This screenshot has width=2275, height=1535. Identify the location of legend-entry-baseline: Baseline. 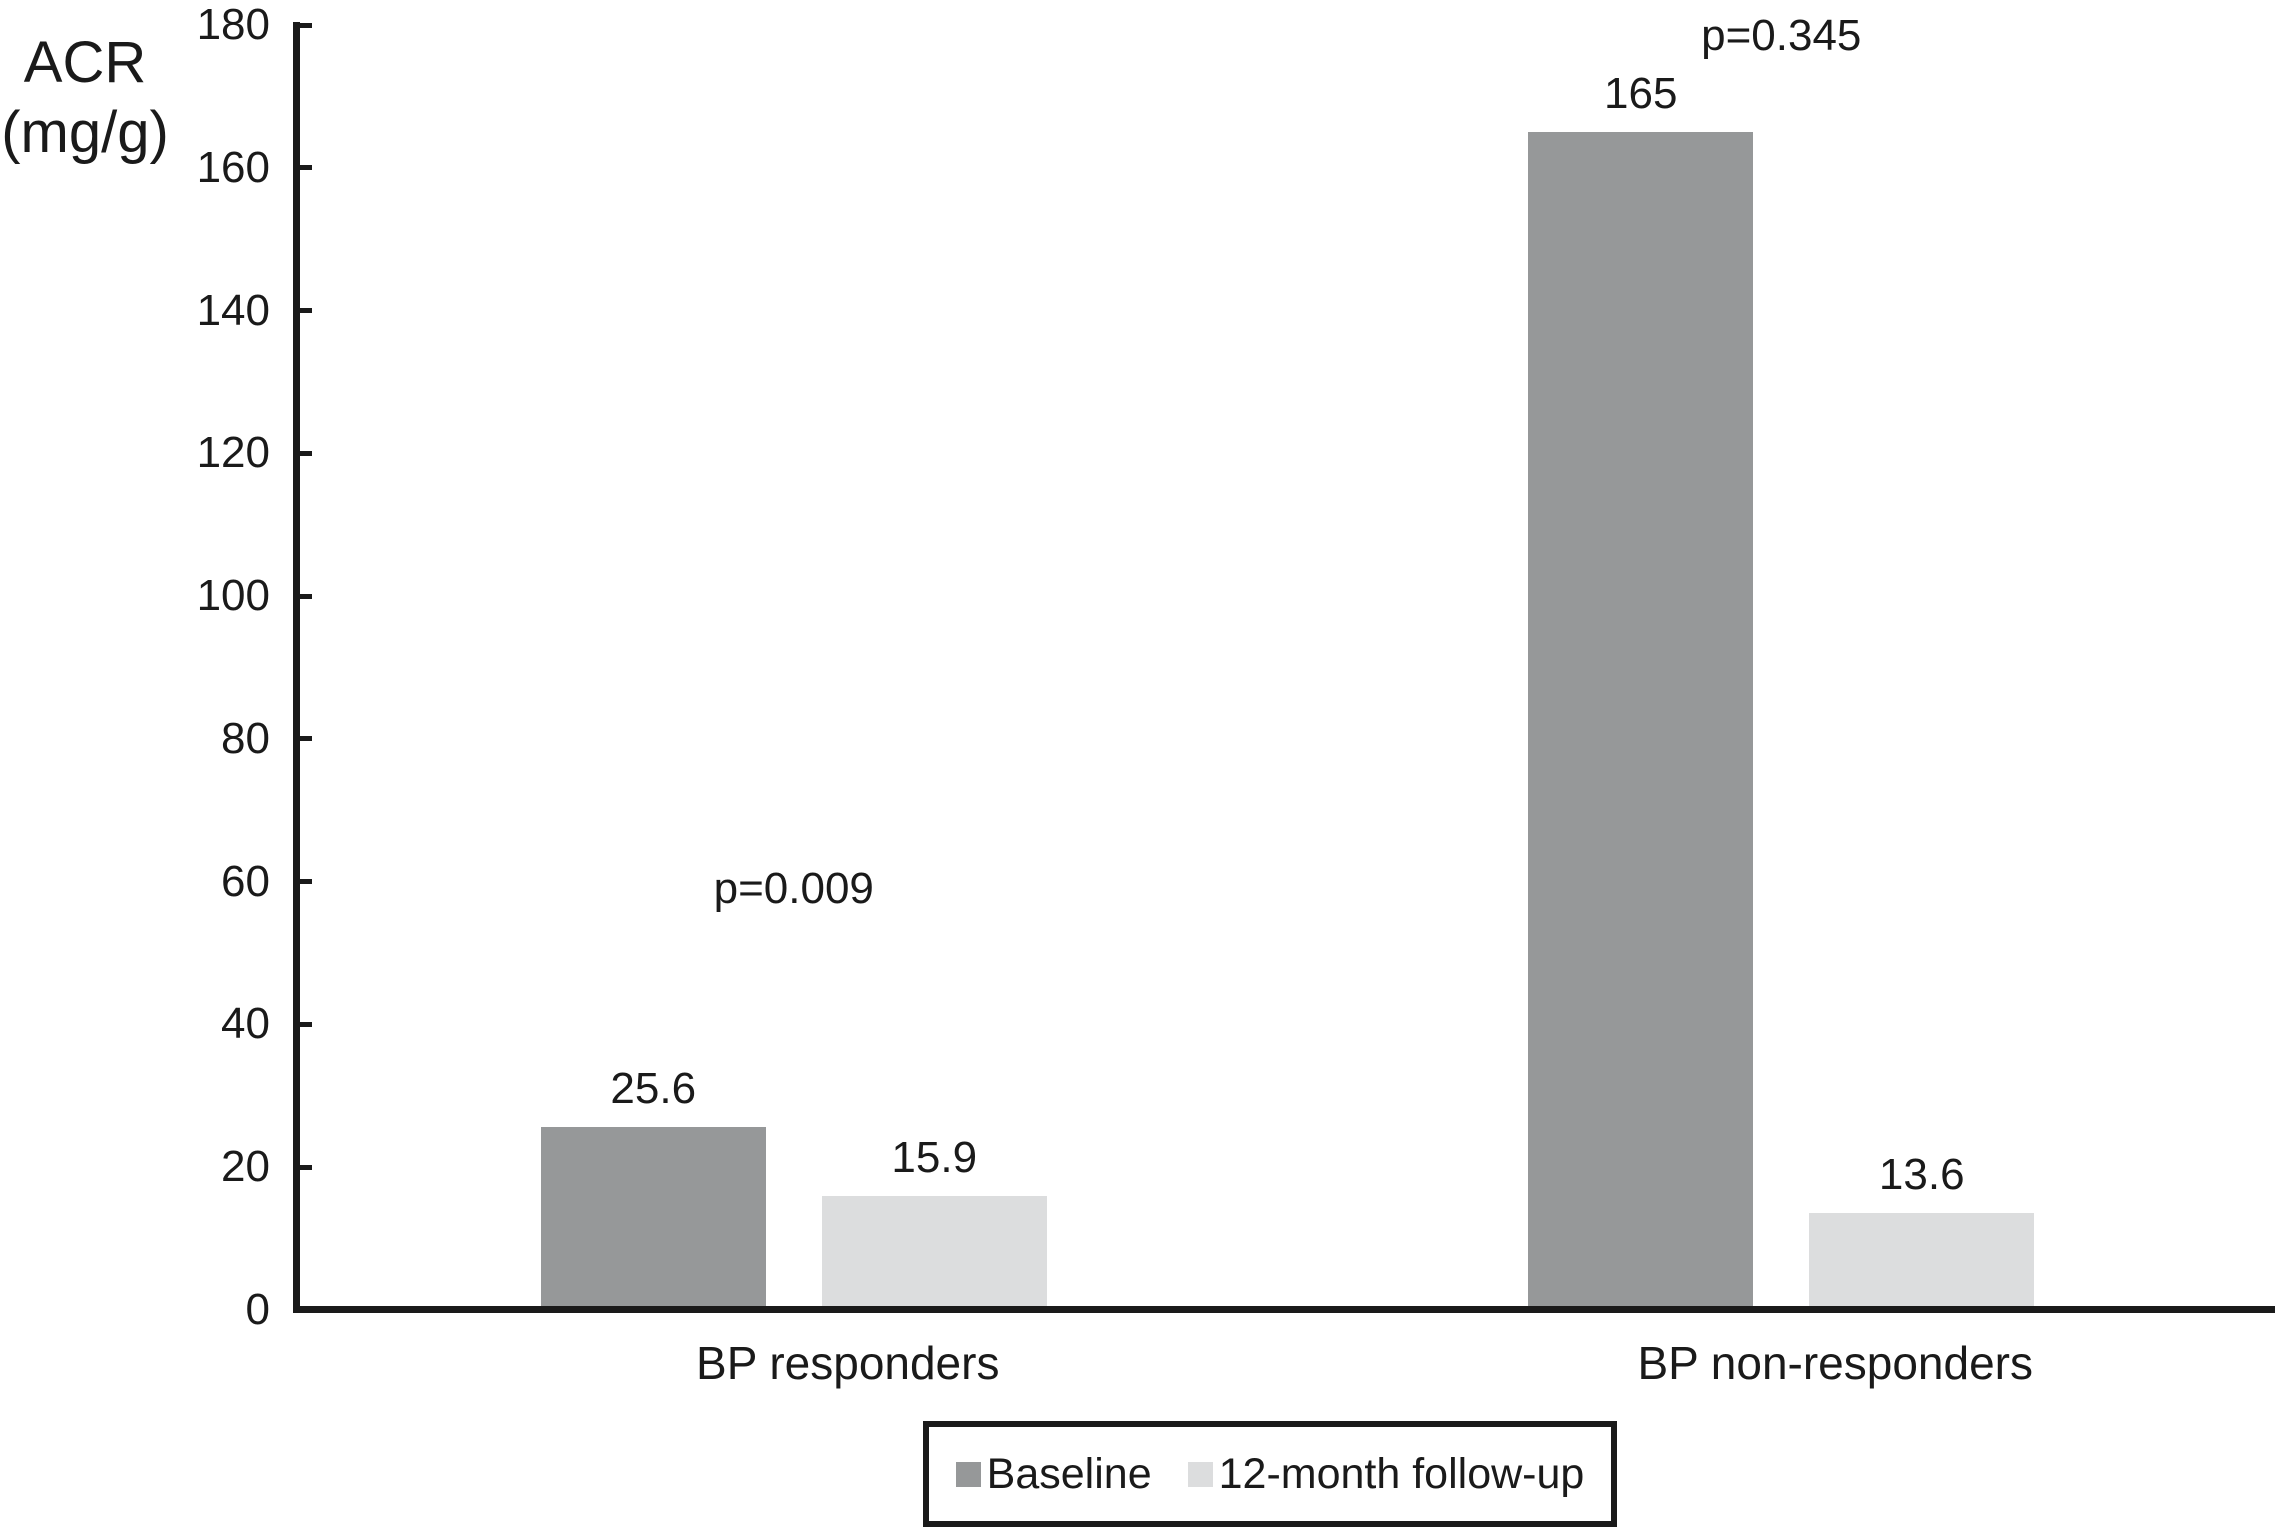
(1053, 1474).